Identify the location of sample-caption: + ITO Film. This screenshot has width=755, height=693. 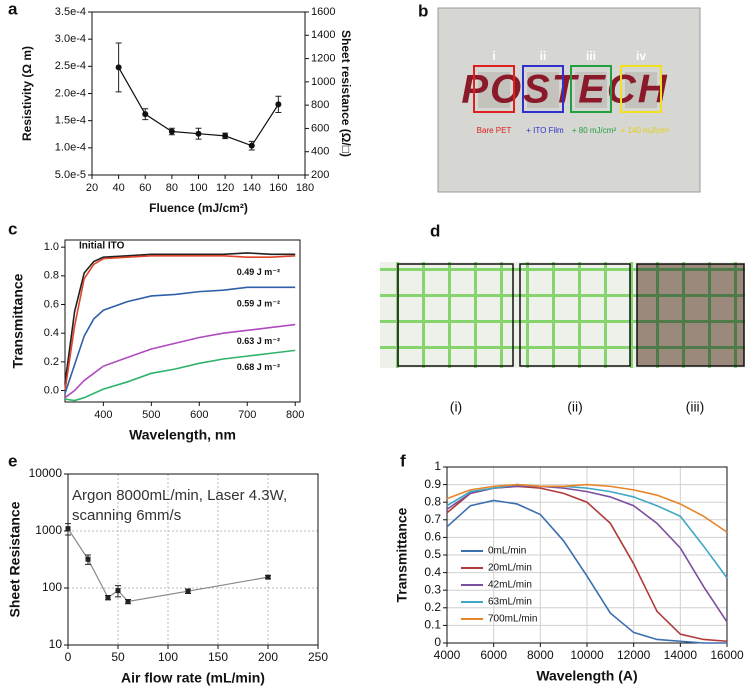
(545, 130).